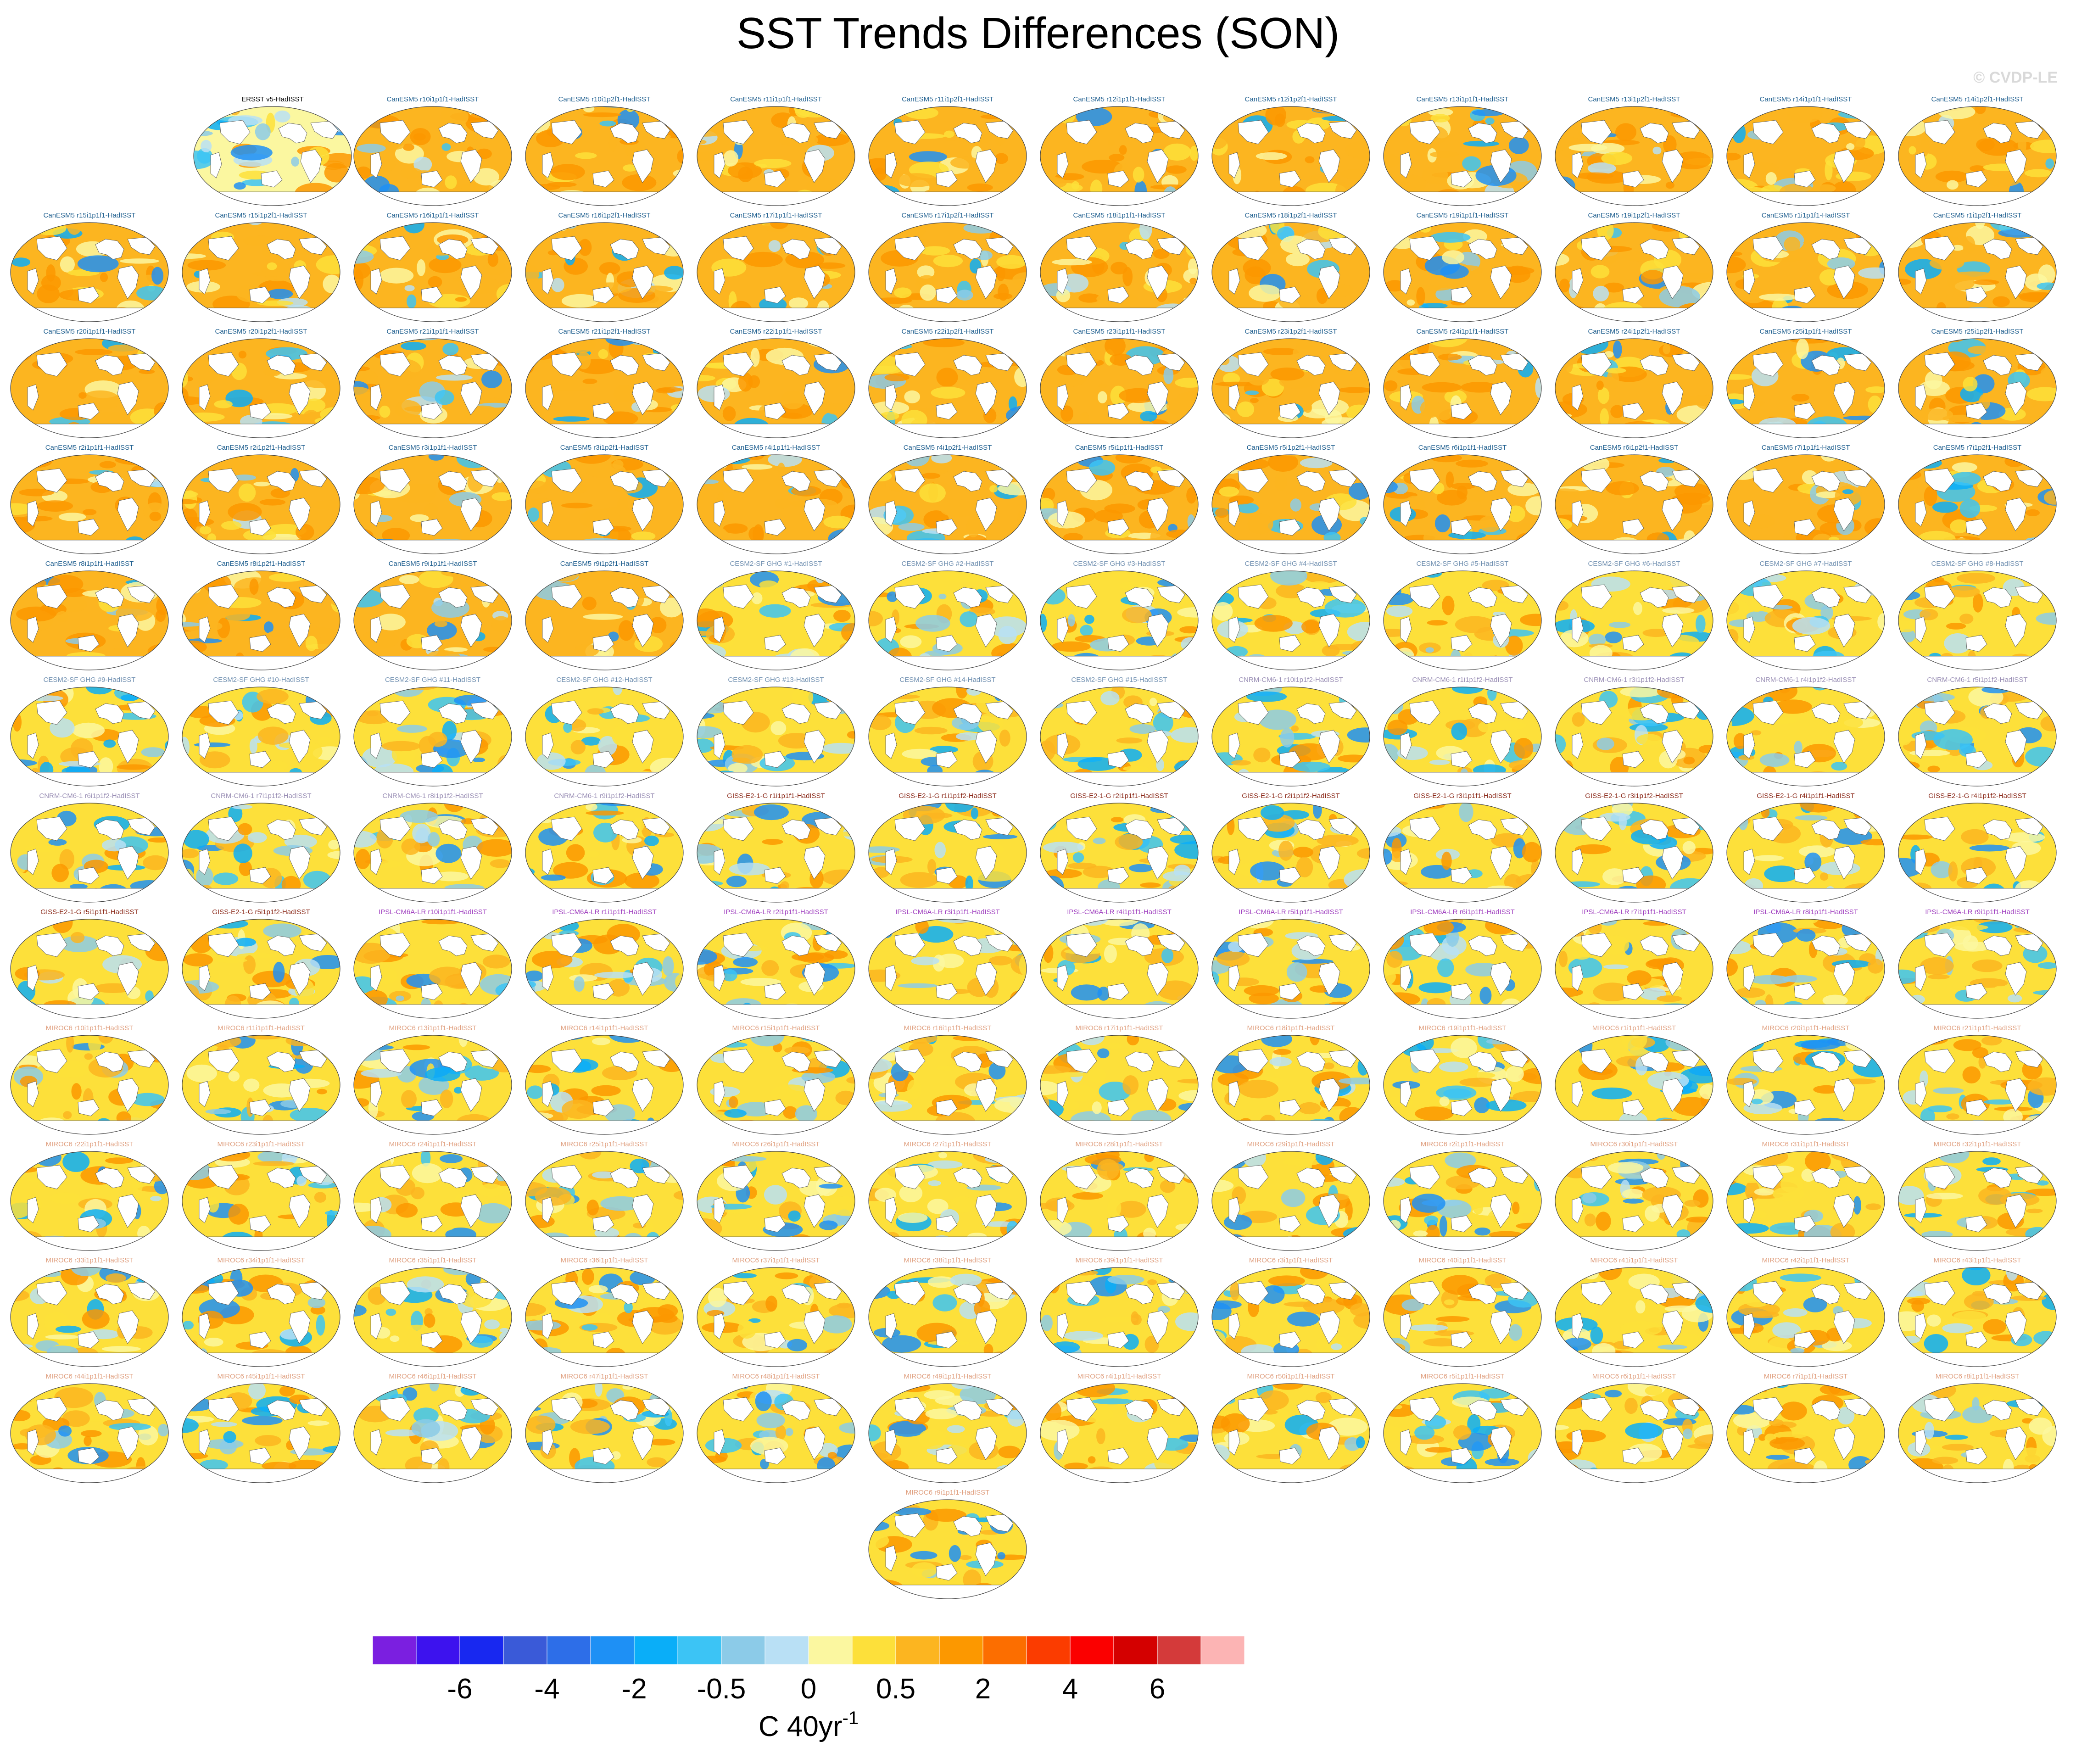 This screenshot has height=1764, width=2076. Describe the element at coordinates (1462, 1080) in the screenshot. I see `map-panel: MIROC6 r19i1p1f1-HadISST` at that location.